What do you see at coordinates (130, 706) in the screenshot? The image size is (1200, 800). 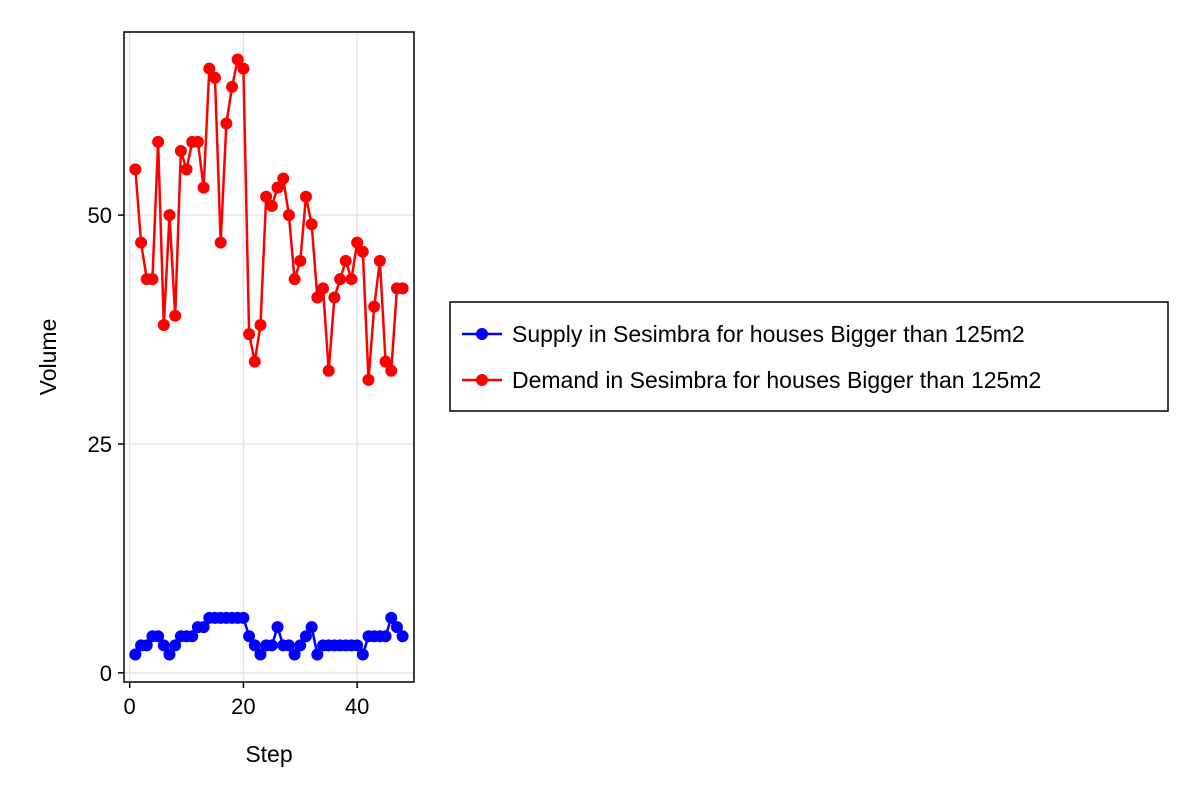 I see `x-tick-label-0: 0` at bounding box center [130, 706].